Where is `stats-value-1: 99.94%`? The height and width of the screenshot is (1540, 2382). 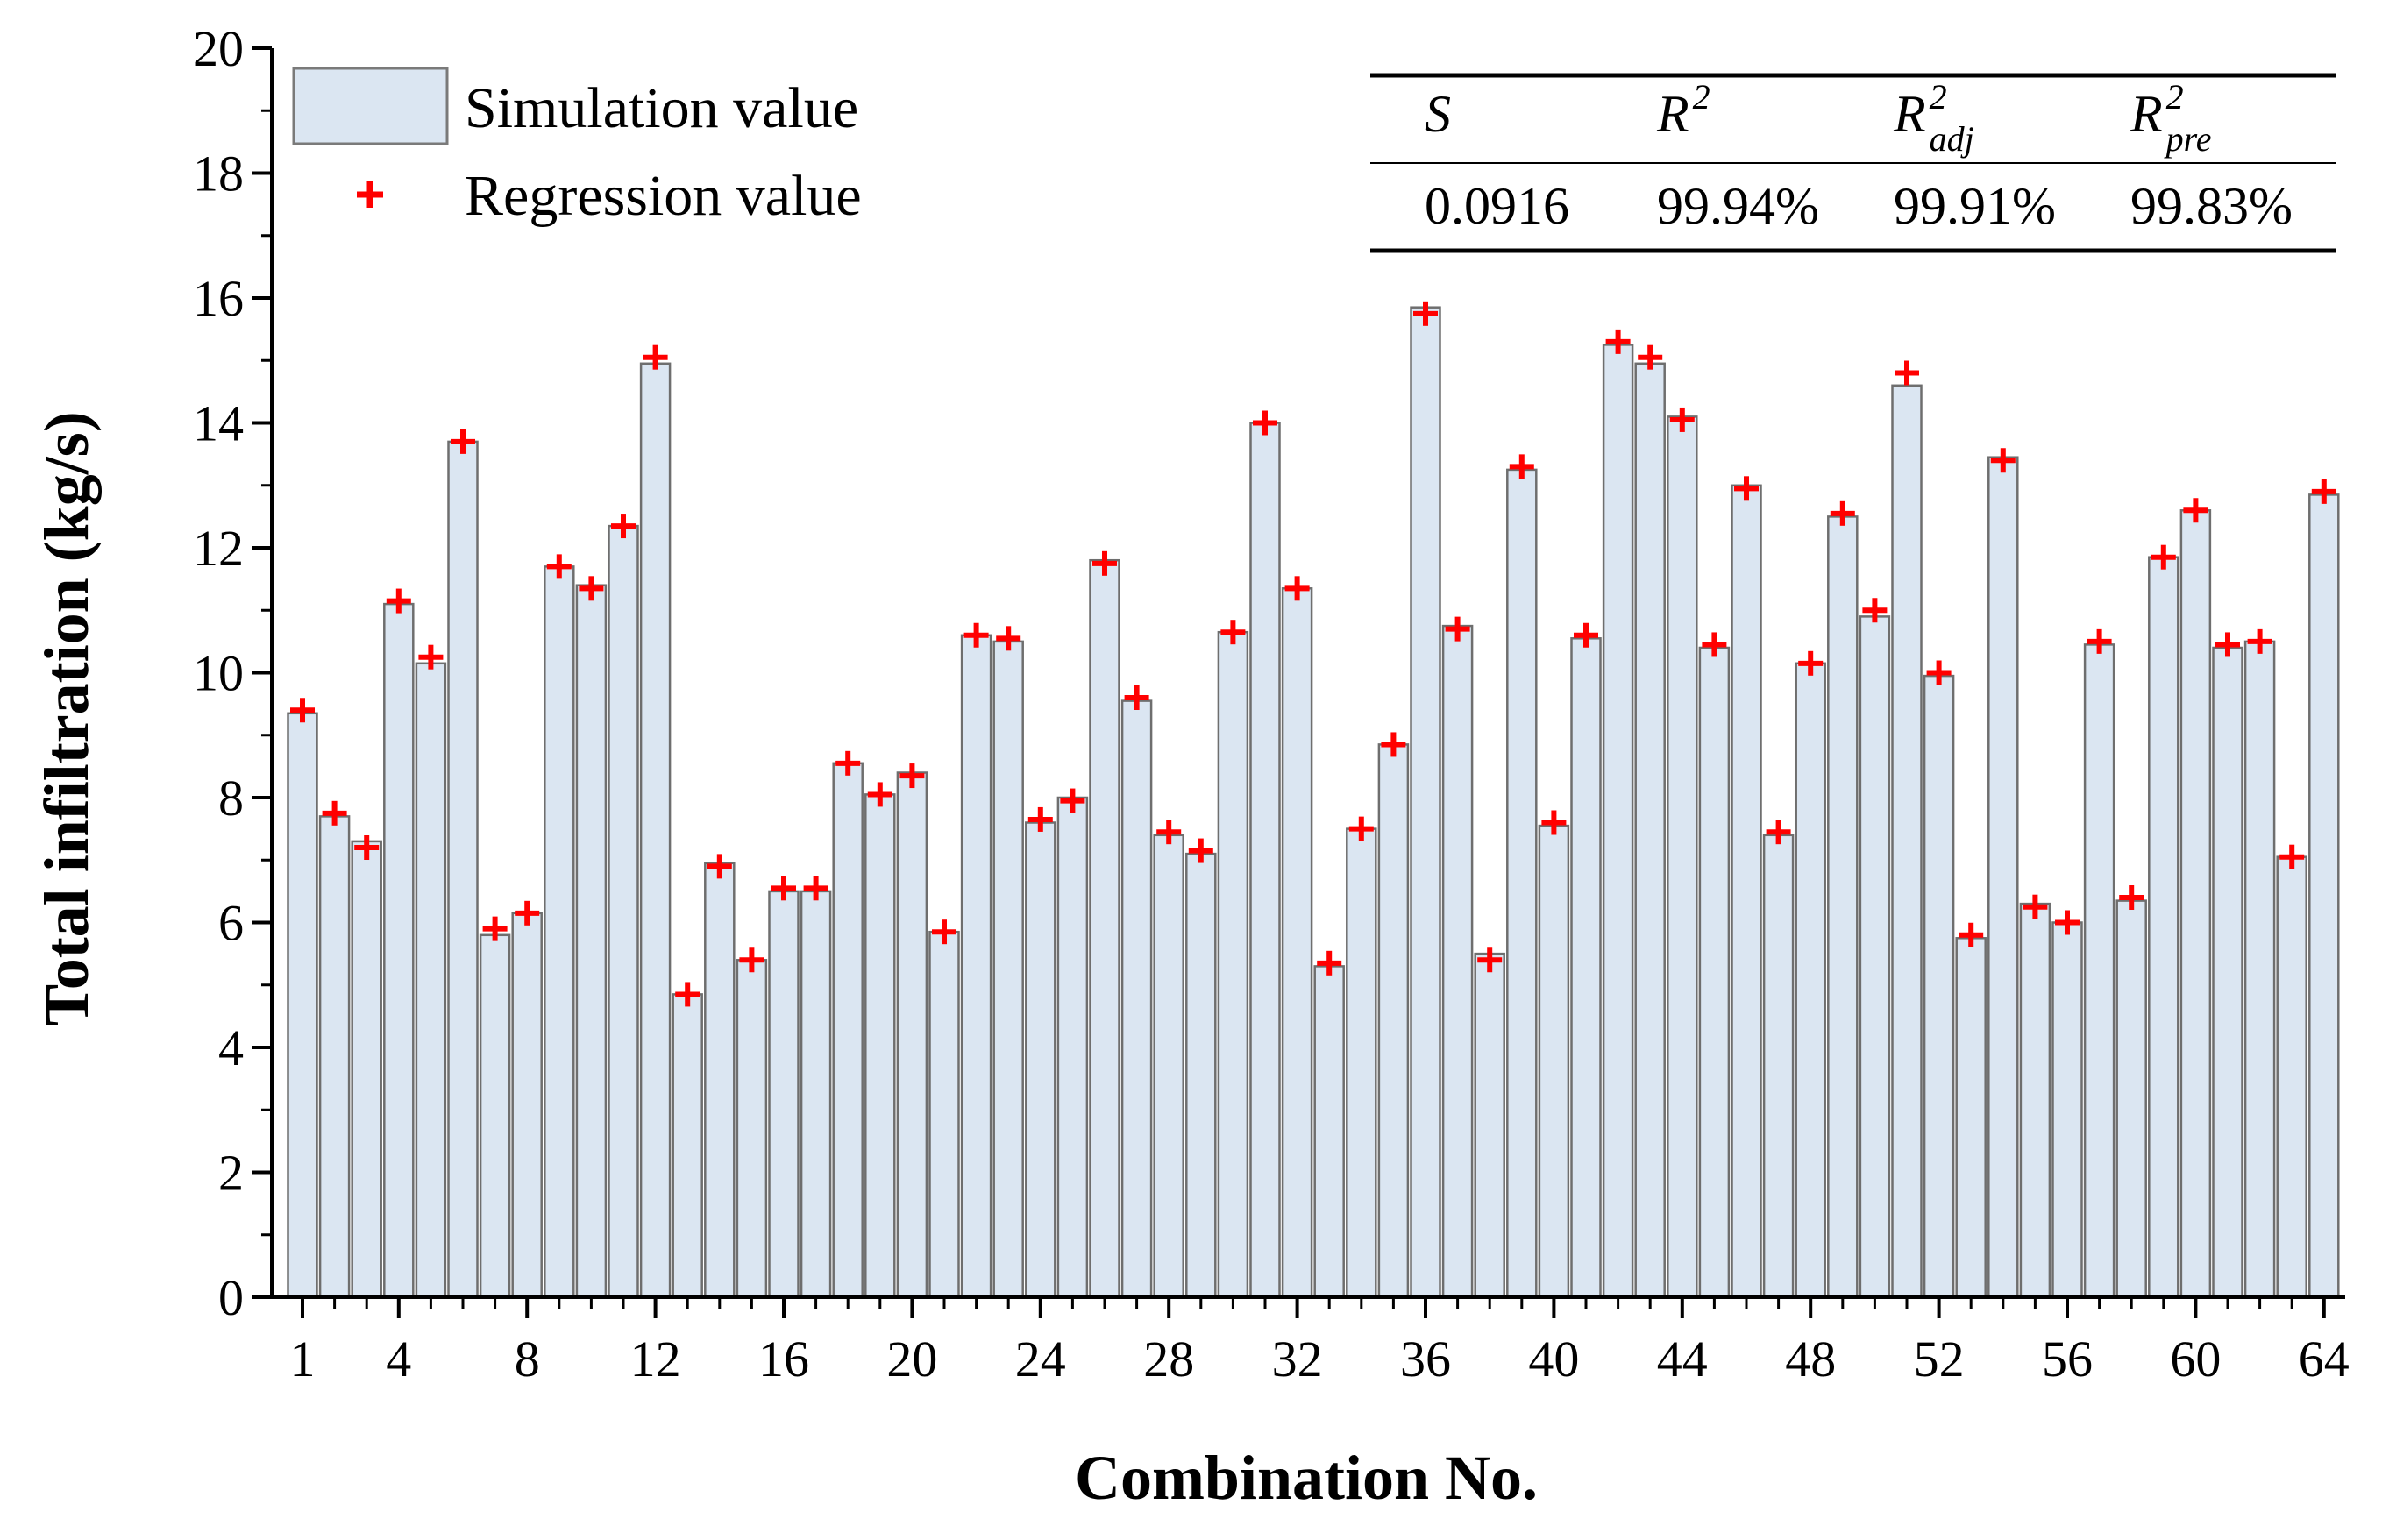
stats-value-1: 99.94% is located at coordinates (1738, 206).